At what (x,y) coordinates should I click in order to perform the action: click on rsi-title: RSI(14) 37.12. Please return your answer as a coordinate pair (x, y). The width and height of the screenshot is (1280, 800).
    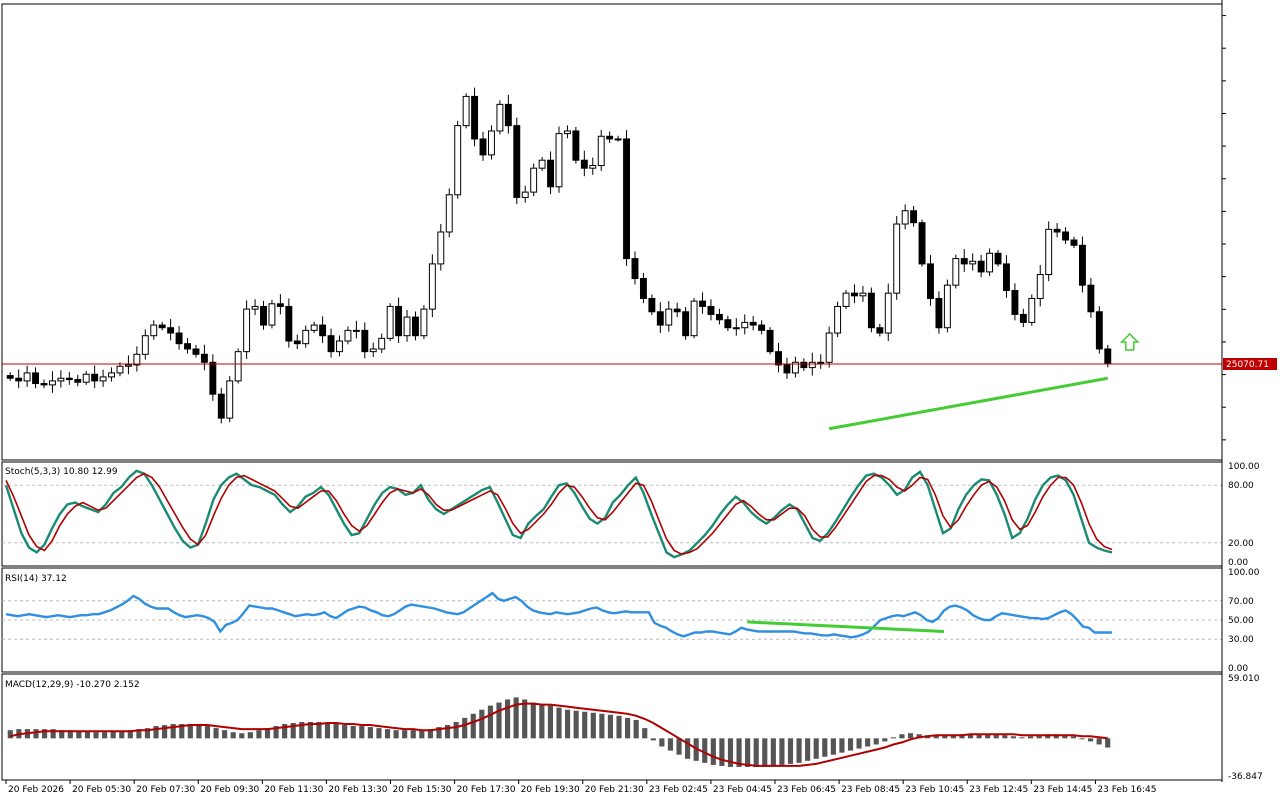
    Looking at the image, I should click on (36, 579).